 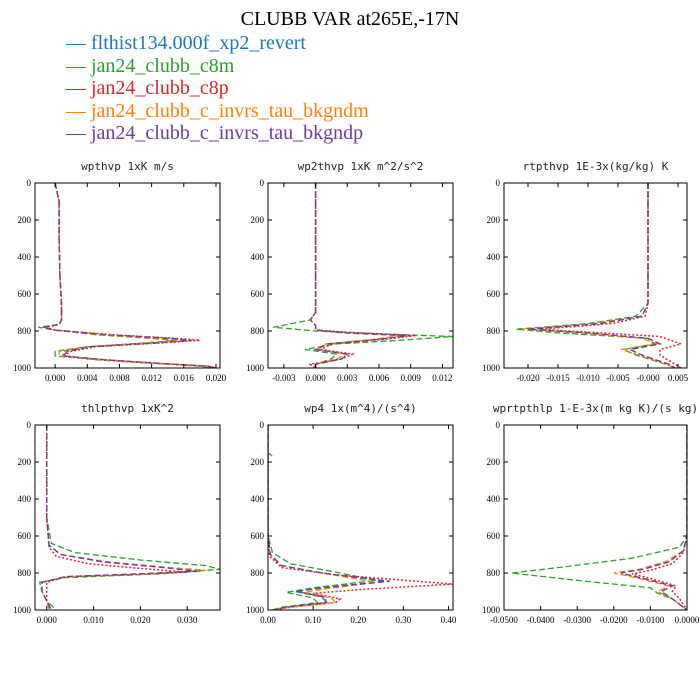 I want to click on x-tick-label: 0.006, so click(x=379, y=378).